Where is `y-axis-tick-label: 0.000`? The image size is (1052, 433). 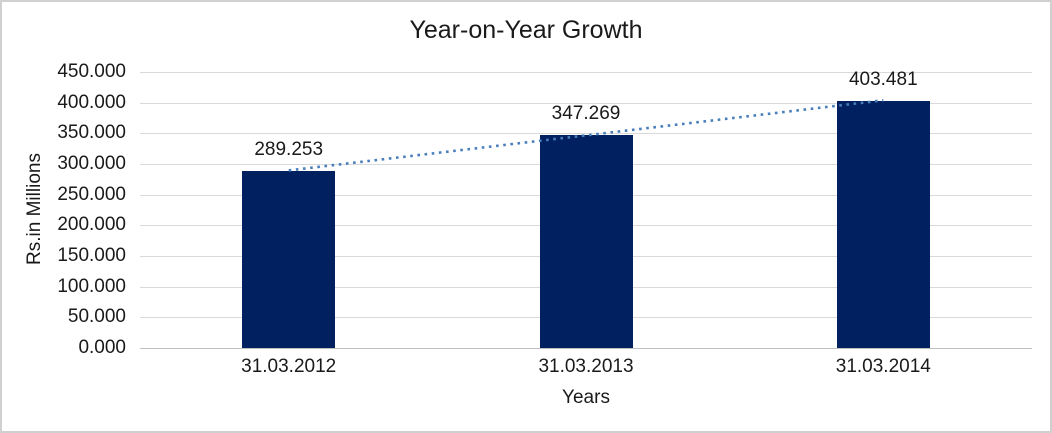 y-axis-tick-label: 0.000 is located at coordinates (102, 347).